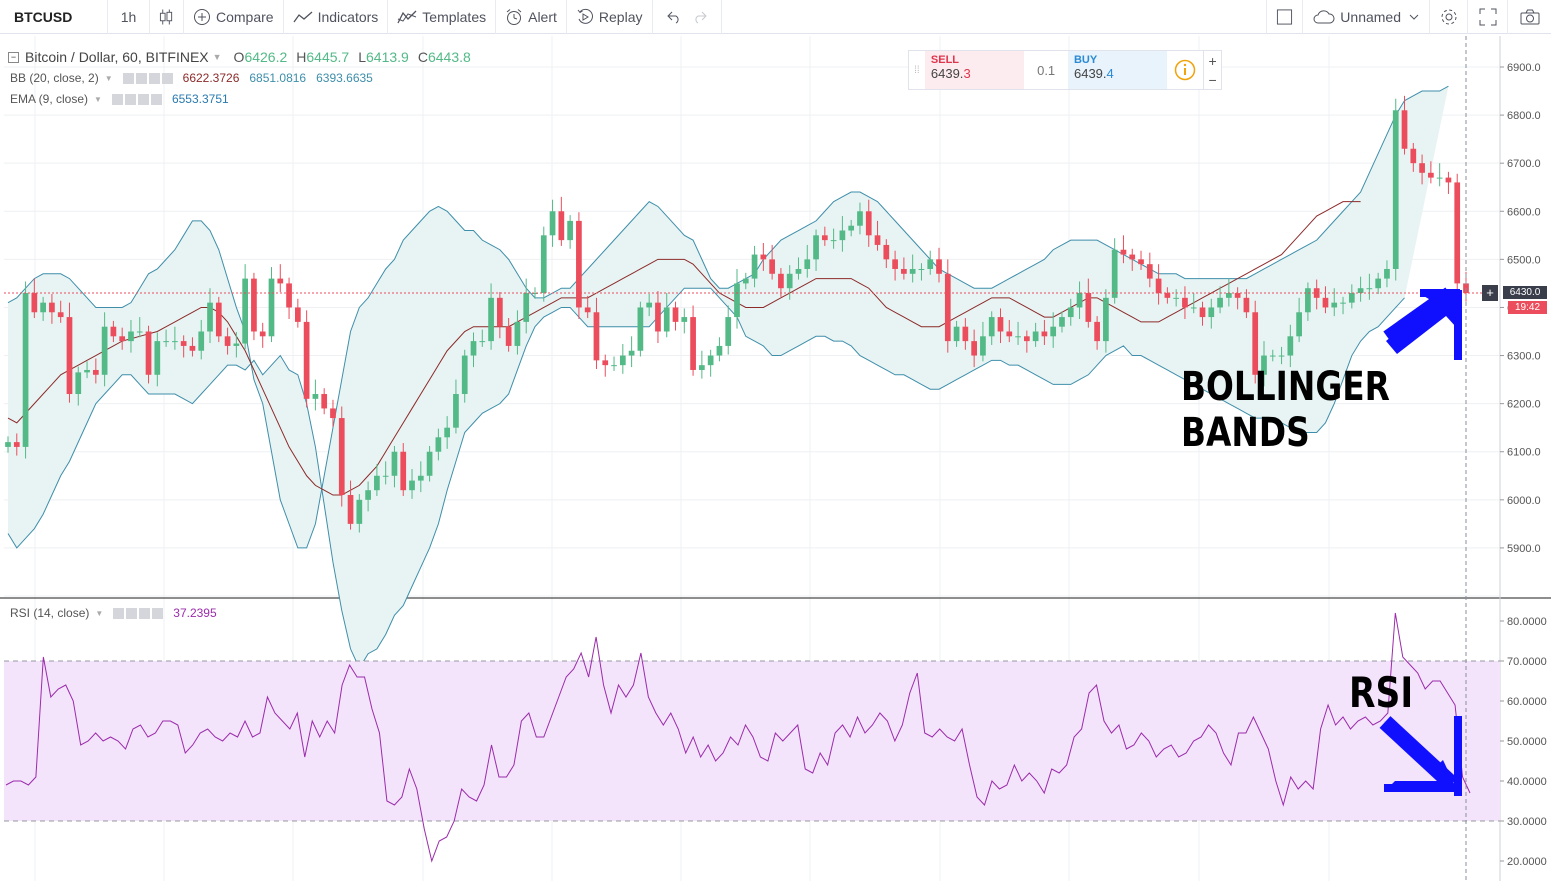 This screenshot has width=1551, height=881. I want to click on undo-icon, so click(672, 17).